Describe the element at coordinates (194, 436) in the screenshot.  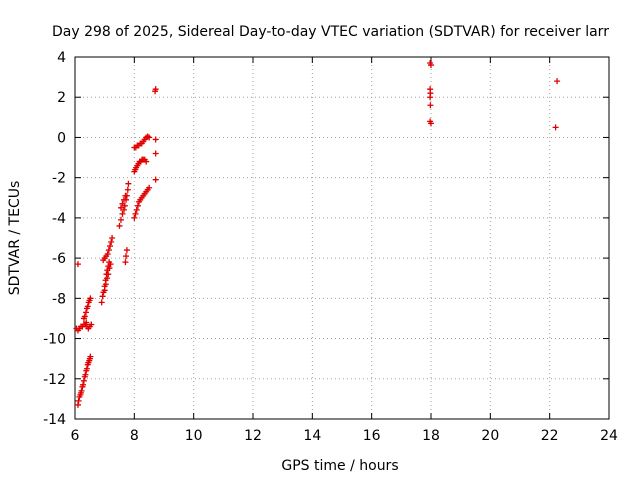
I see `x-tick-label: 10` at that location.